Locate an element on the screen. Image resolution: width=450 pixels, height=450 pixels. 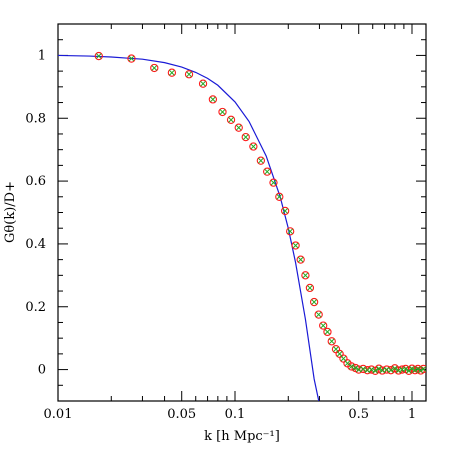
x-tick-label: 0.1 is located at coordinates (235, 414).